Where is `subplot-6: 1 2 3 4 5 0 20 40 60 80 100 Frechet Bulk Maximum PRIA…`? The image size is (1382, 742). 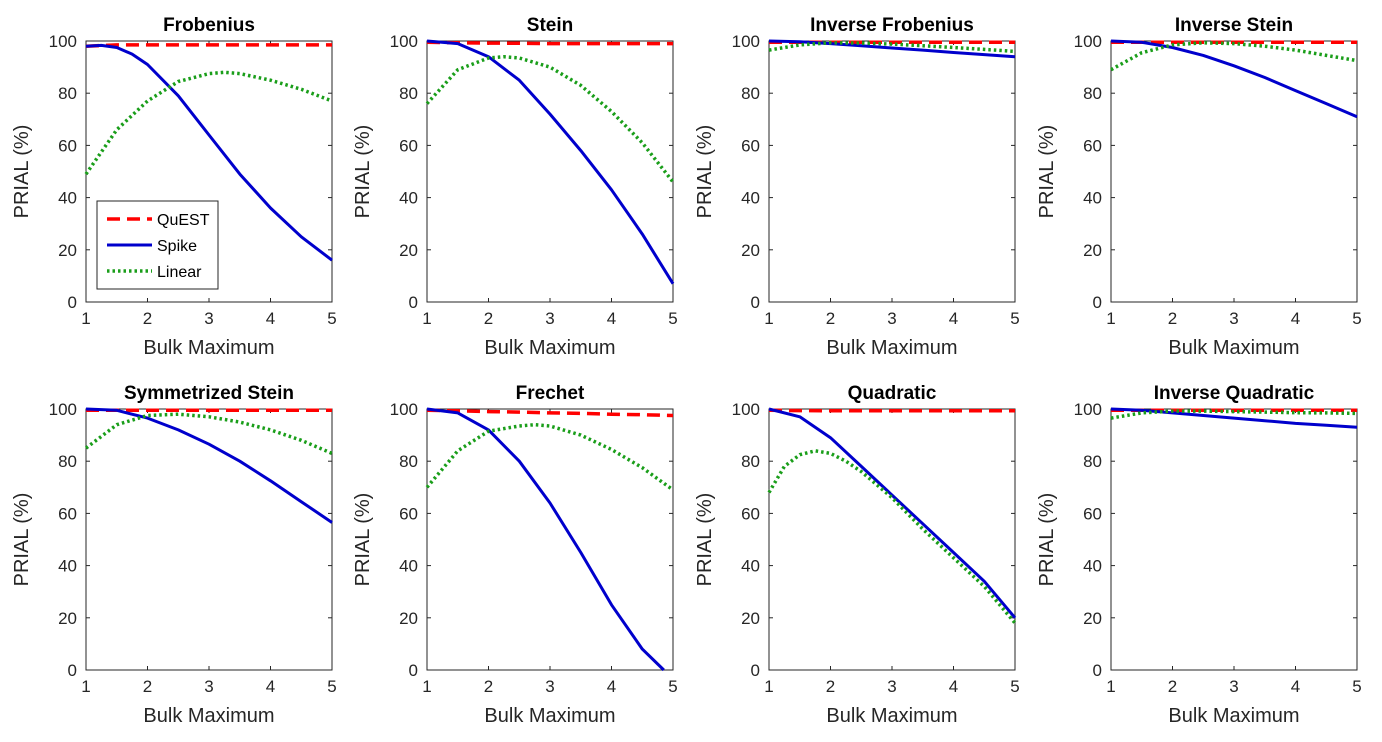
subplot-6: 1 2 3 4 5 0 20 40 60 80 100 Frechet Bulk Maximum PRIA… is located at coordinates (515, 555).